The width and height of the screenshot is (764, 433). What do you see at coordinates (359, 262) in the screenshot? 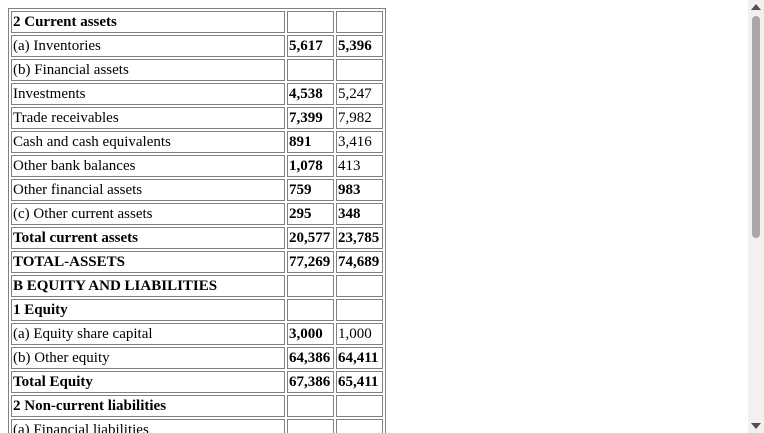
I see `value-previous-year: 74,689` at bounding box center [359, 262].